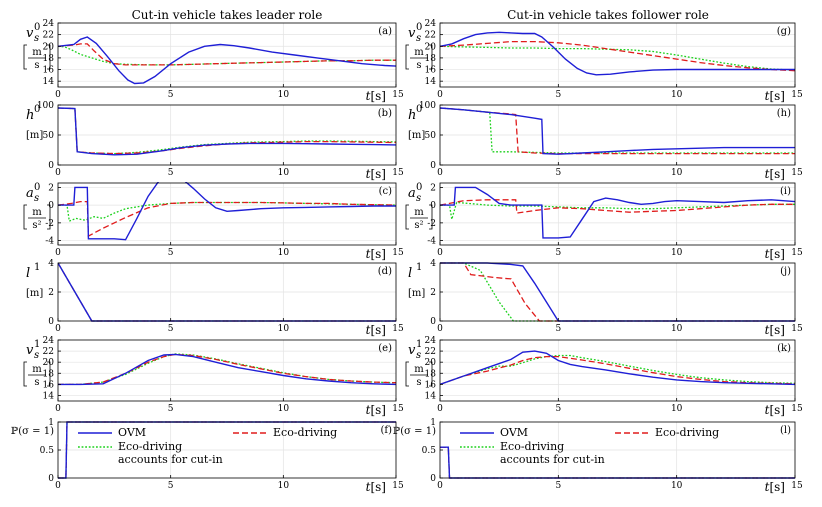  Describe the element at coordinates (412, 33) in the screenshot. I see `y-axis-symbol: v` at that location.